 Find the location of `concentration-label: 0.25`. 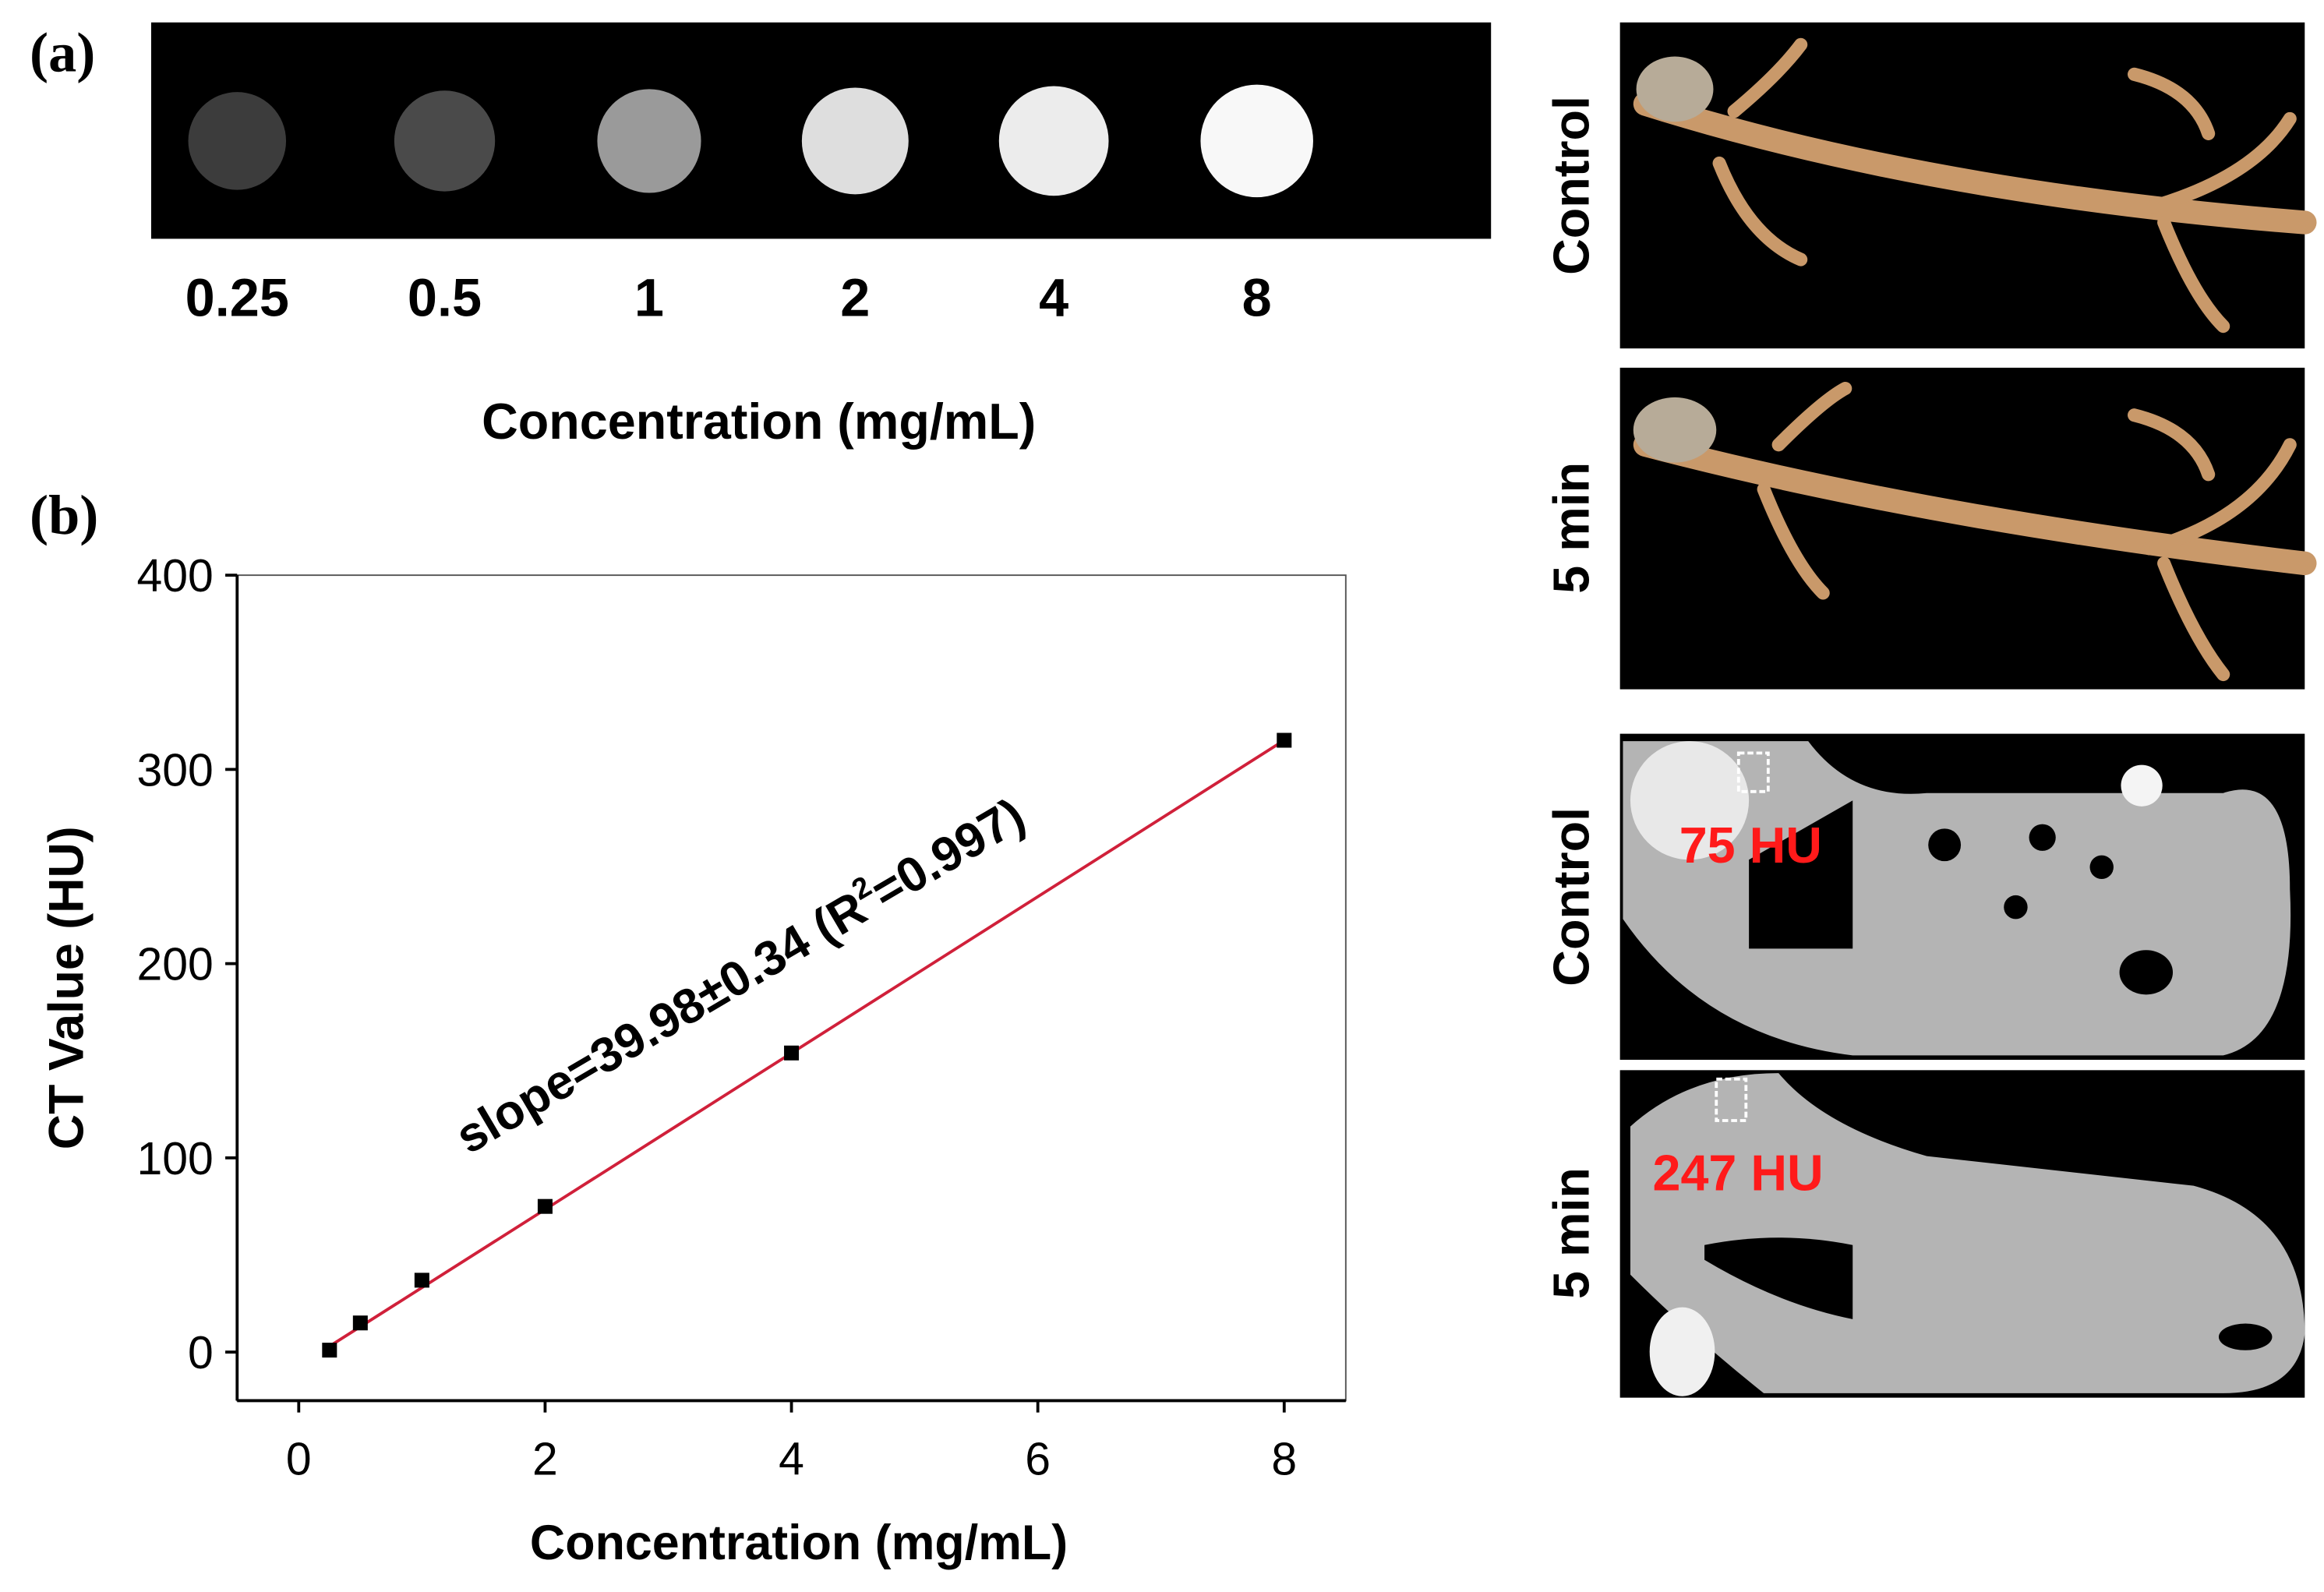

concentration-label: 0.25 is located at coordinates (237, 297).